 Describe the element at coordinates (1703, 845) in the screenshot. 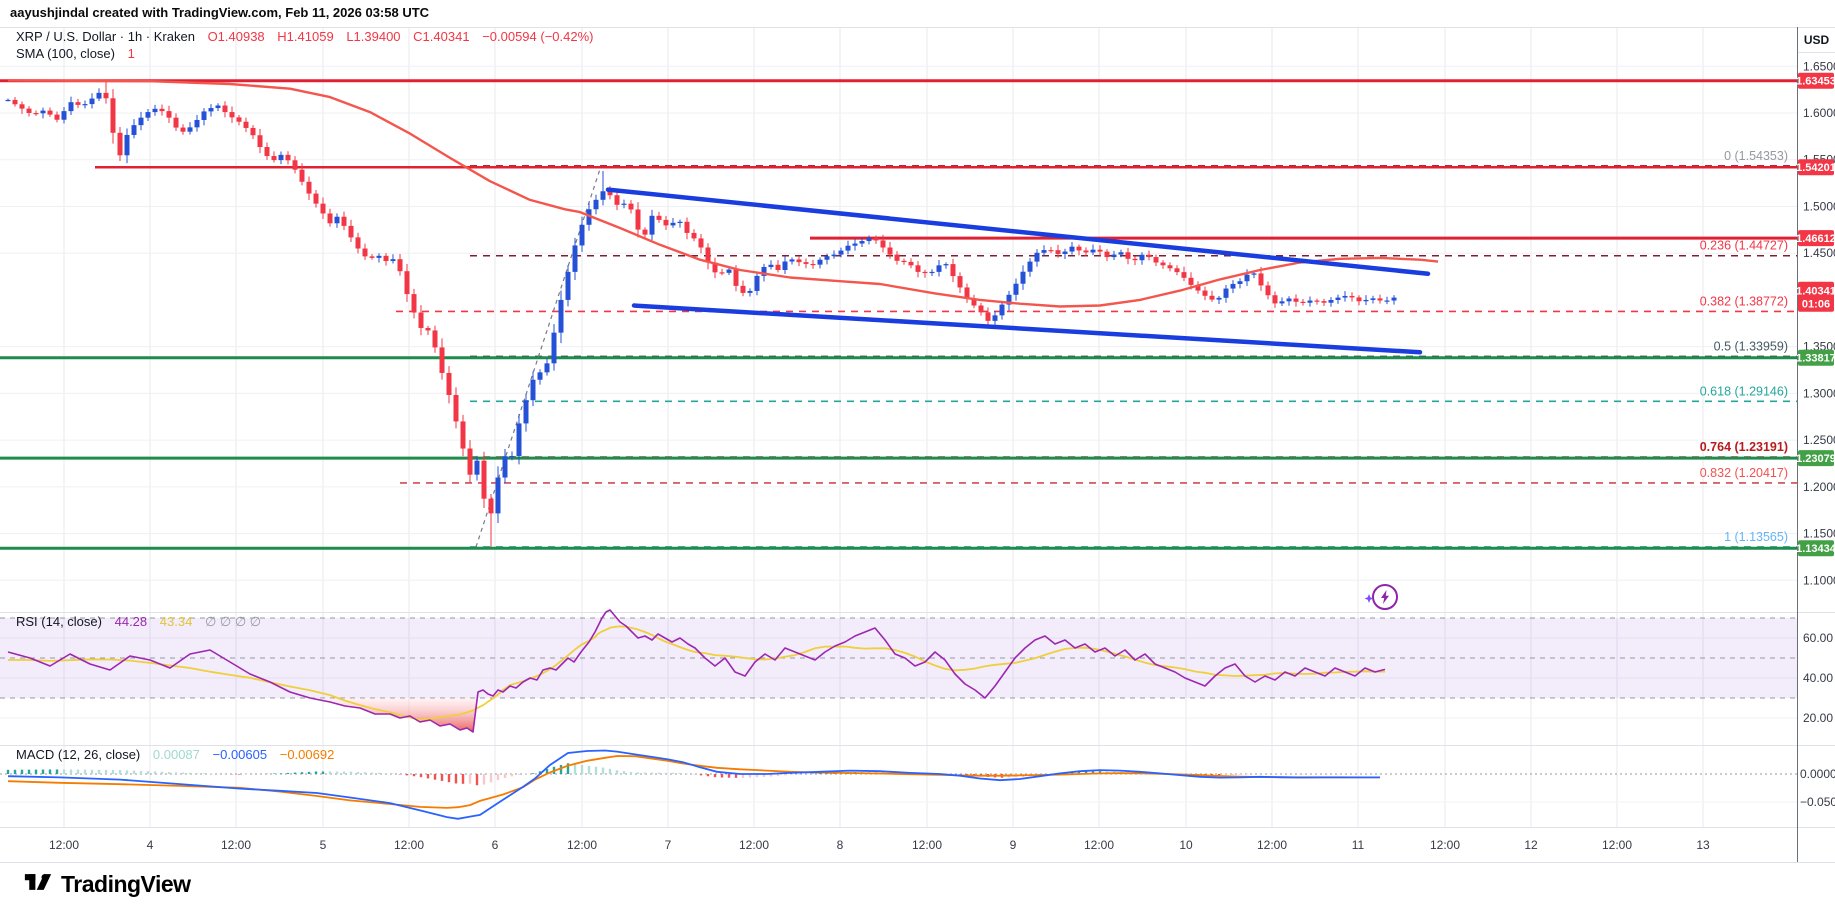

I see `time-tick-label: 13` at that location.